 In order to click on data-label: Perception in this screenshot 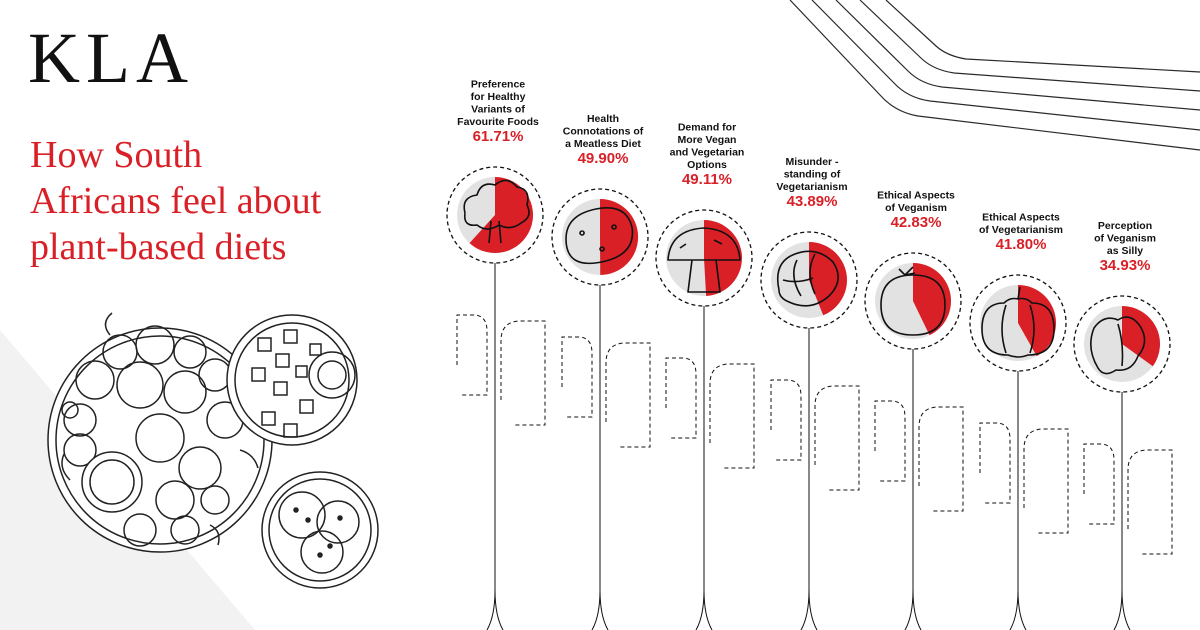, I will do `click(1125, 226)`.